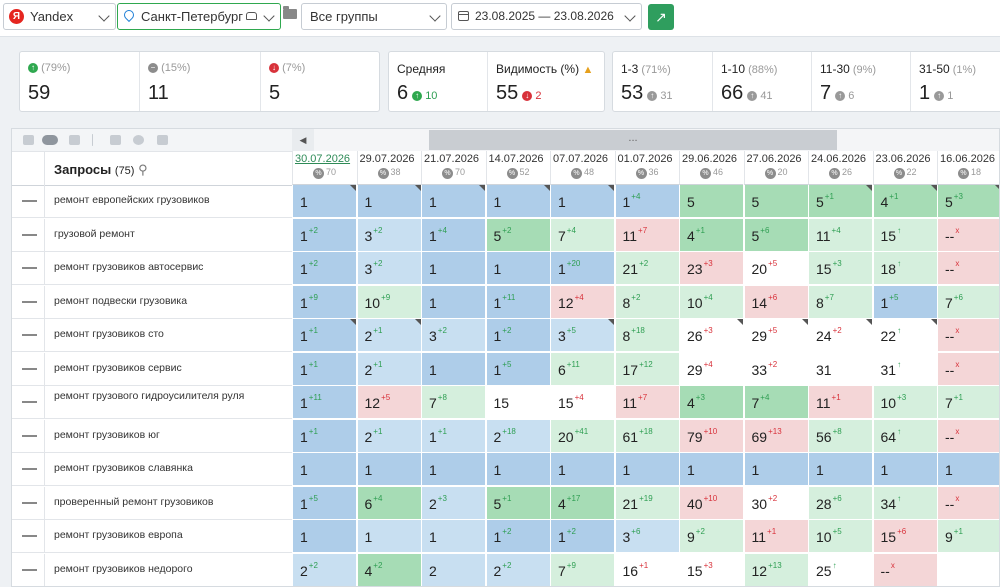  What do you see at coordinates (711, 436) in the screenshot?
I see `position-cell: 79+10` at bounding box center [711, 436].